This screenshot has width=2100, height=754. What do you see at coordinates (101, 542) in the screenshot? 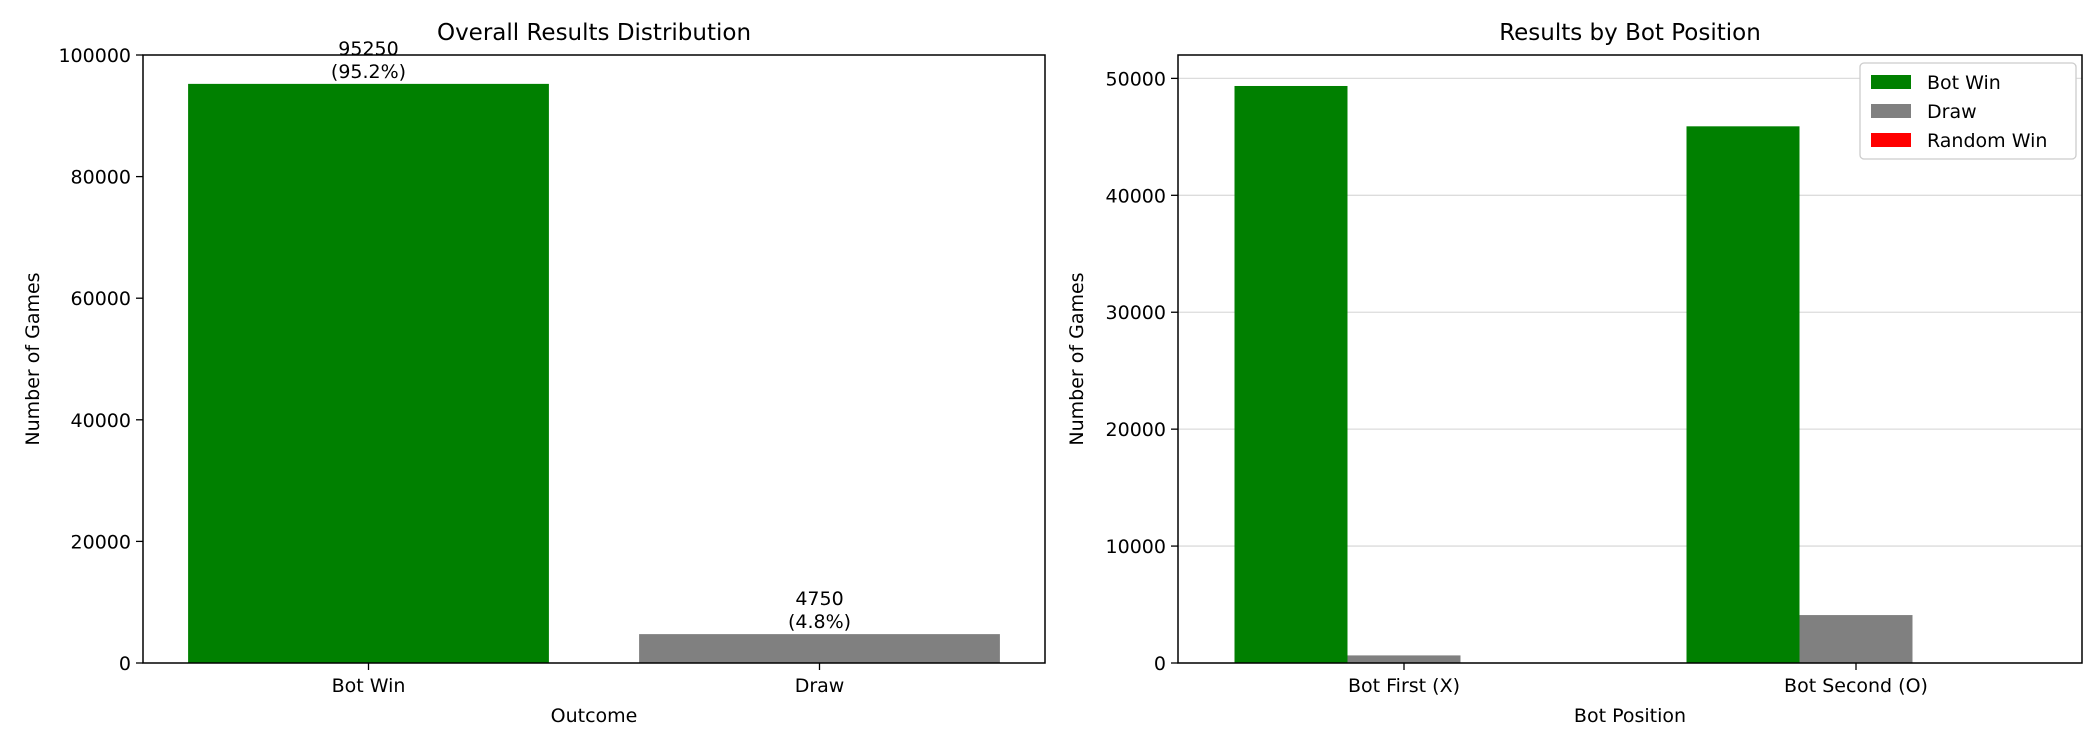
I see `y-tick-label-1: 20000` at bounding box center [101, 542].